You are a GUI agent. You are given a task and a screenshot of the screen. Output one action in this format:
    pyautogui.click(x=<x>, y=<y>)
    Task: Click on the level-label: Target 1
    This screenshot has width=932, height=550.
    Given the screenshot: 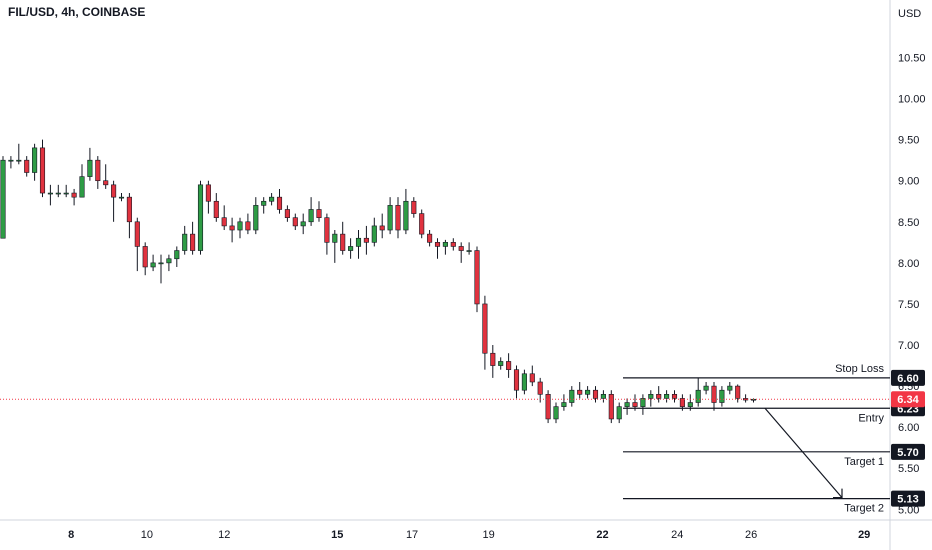 What is the action you would take?
    pyautogui.click(x=864, y=462)
    